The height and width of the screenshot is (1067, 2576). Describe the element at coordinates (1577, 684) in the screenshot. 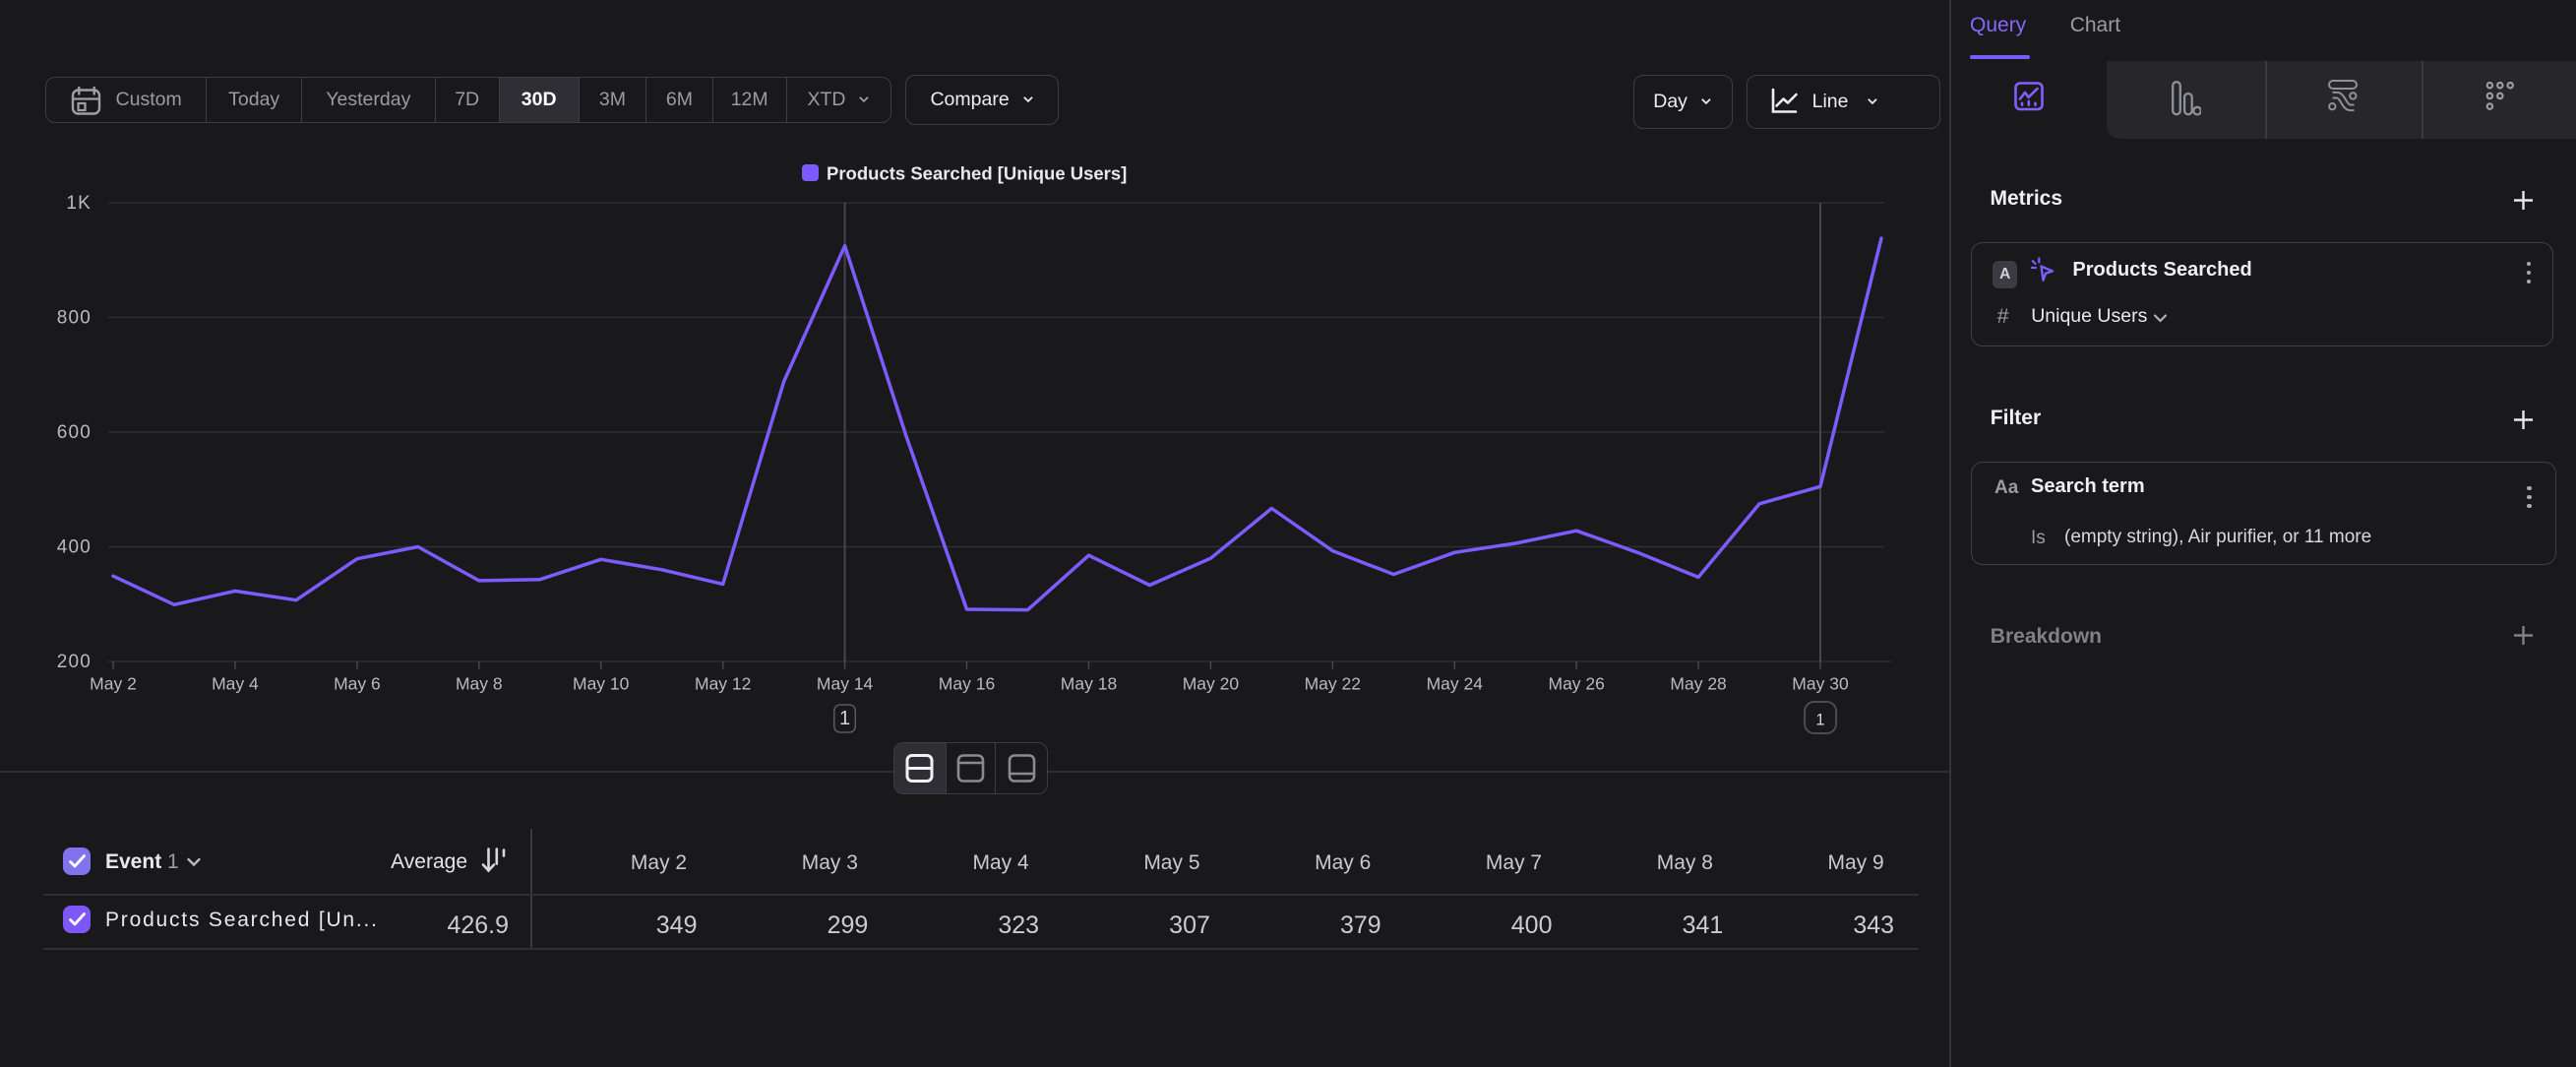

I see `svg-text: May 26` at that location.